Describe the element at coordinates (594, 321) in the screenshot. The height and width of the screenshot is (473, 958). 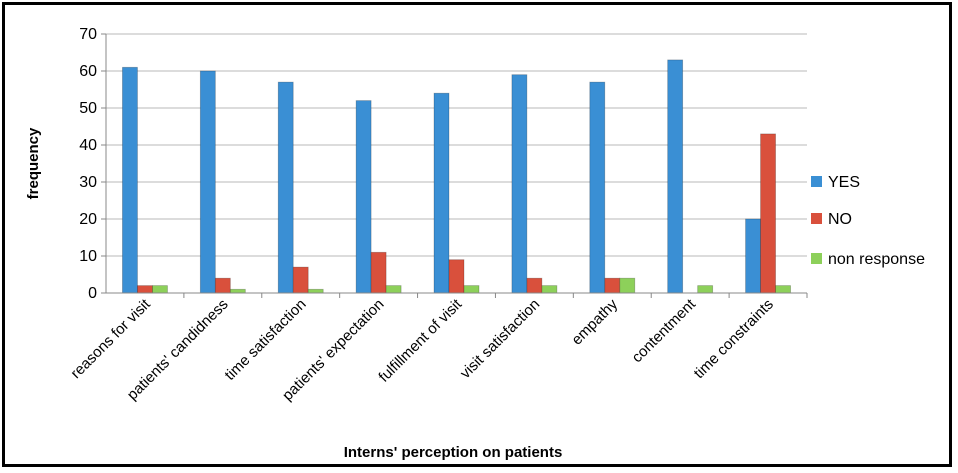
I see `x-category-label: empathy` at that location.